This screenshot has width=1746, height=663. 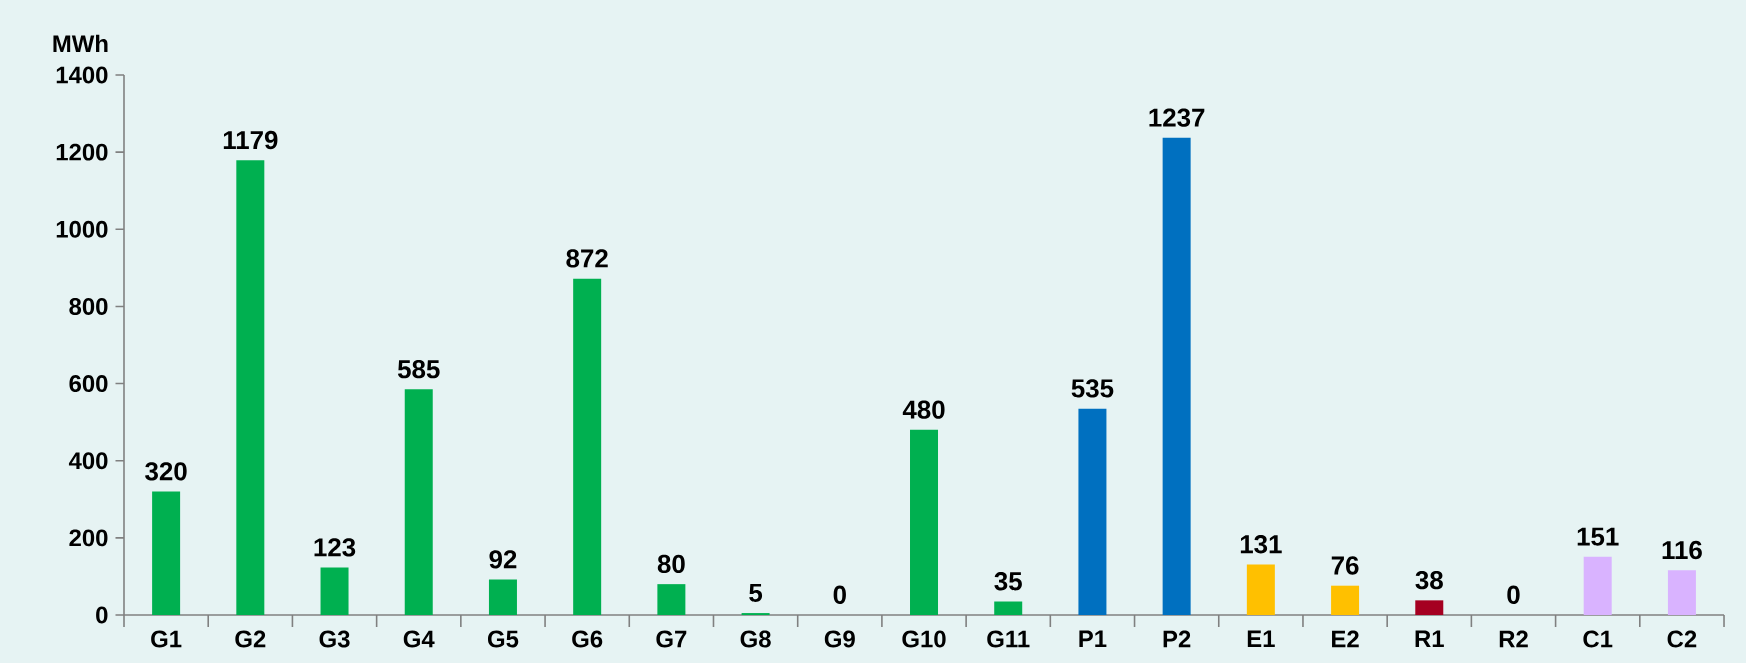 I want to click on x-tick-label: G5, so click(x=503, y=639).